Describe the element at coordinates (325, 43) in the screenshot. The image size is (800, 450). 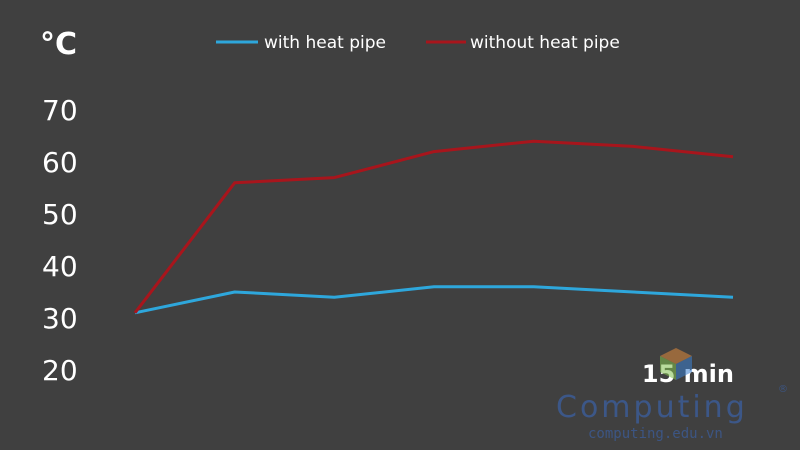
I see `legend-label-with-heat-pipe: with heat pipe` at that location.